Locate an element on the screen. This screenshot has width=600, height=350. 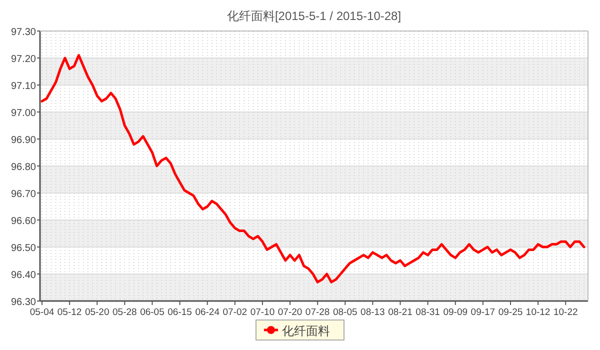
y-tick-label: 97.10 is located at coordinates (23, 86).